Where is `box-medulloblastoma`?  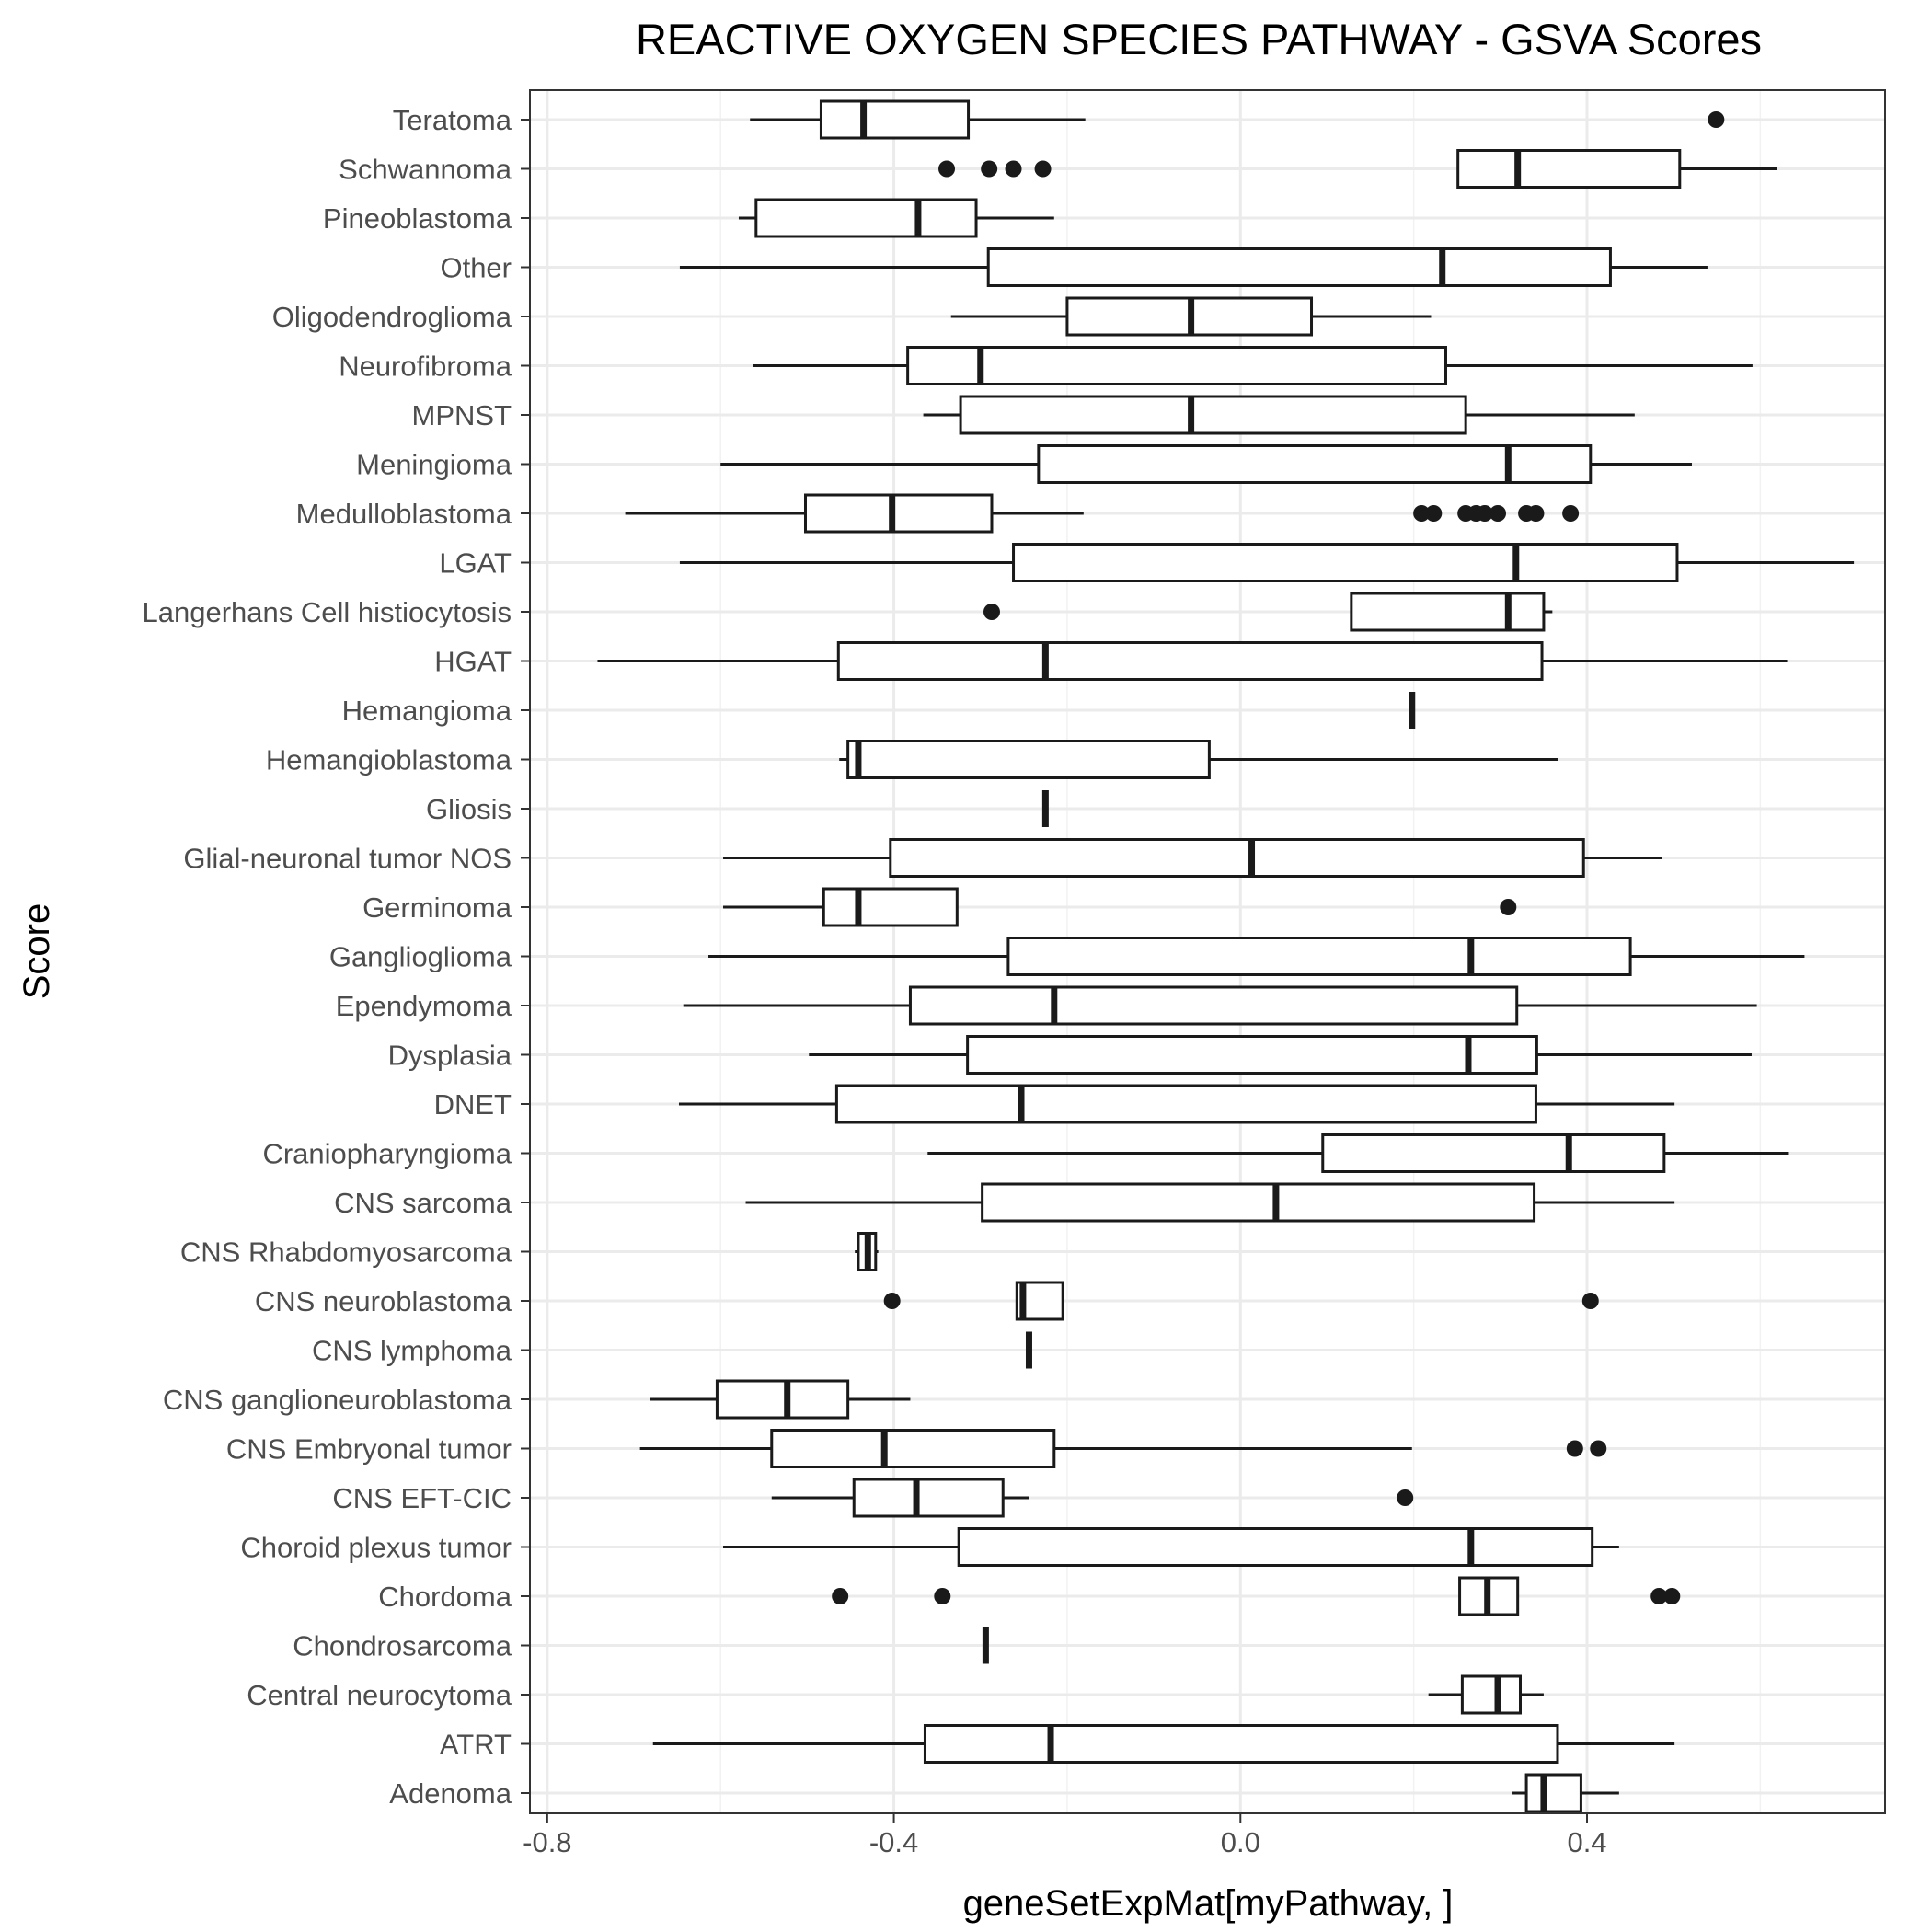
box-medulloblastoma is located at coordinates (1102, 513).